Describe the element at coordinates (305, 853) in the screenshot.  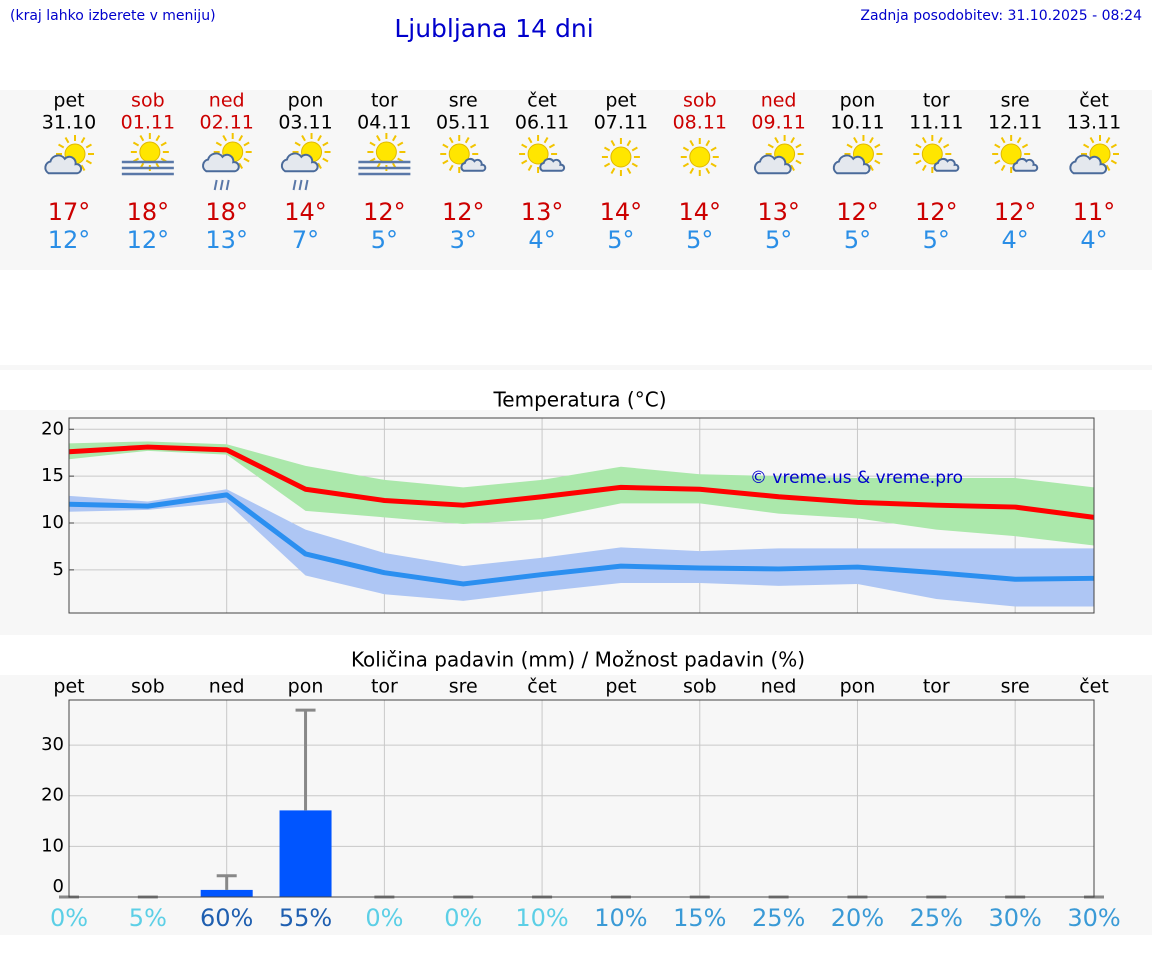
I see `bar` at that location.